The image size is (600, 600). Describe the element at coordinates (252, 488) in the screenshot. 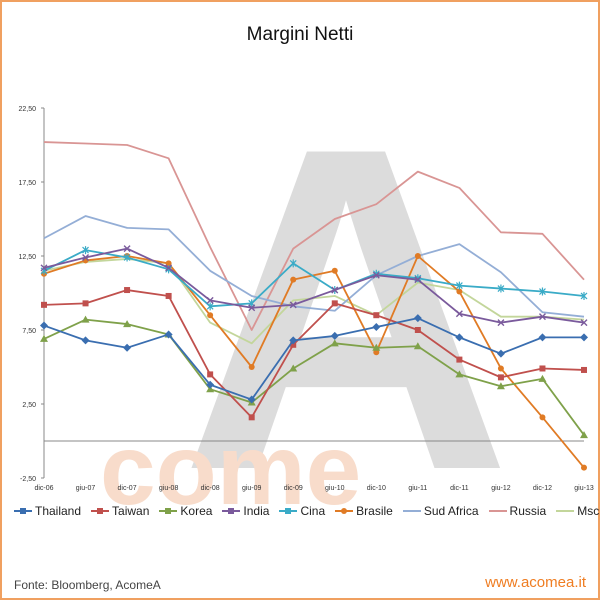

I see `x-tick-label: giu-09` at that location.